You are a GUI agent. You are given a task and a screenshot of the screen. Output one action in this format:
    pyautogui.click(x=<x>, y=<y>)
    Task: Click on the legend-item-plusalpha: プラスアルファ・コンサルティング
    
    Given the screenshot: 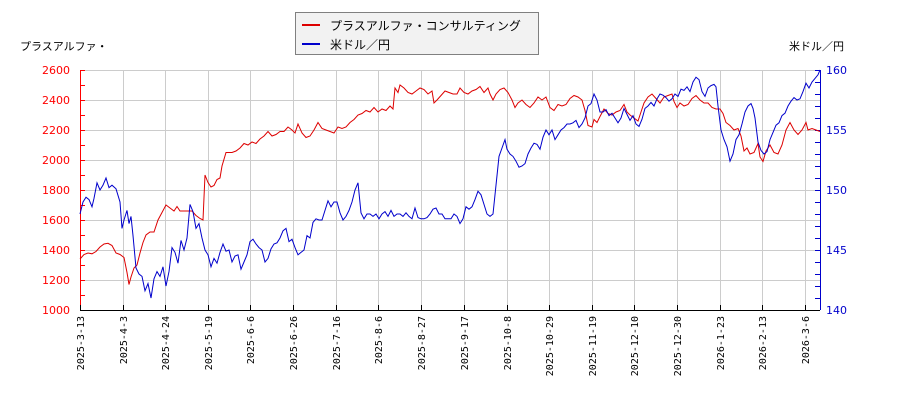 What is the action you would take?
    pyautogui.click(x=411, y=25)
    